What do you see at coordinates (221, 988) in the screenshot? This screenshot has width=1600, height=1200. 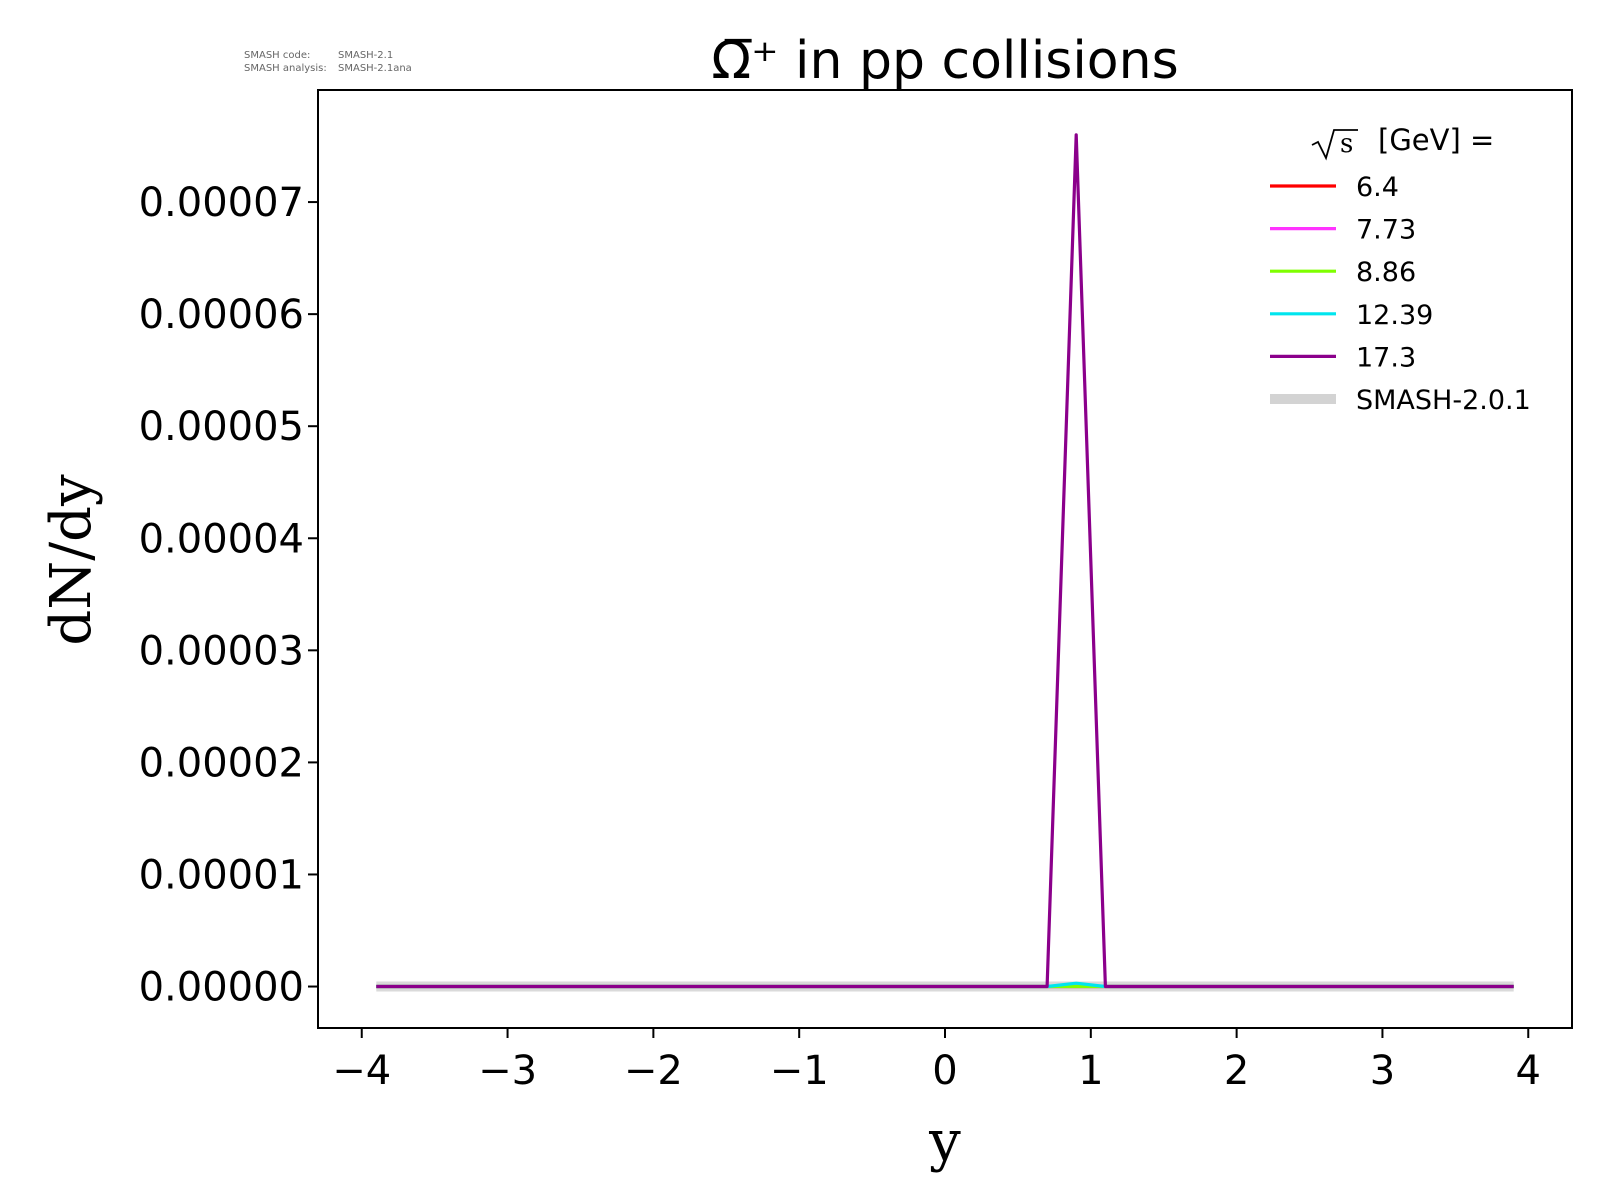 I see `y-tick-label: 0.00000` at bounding box center [221, 988].